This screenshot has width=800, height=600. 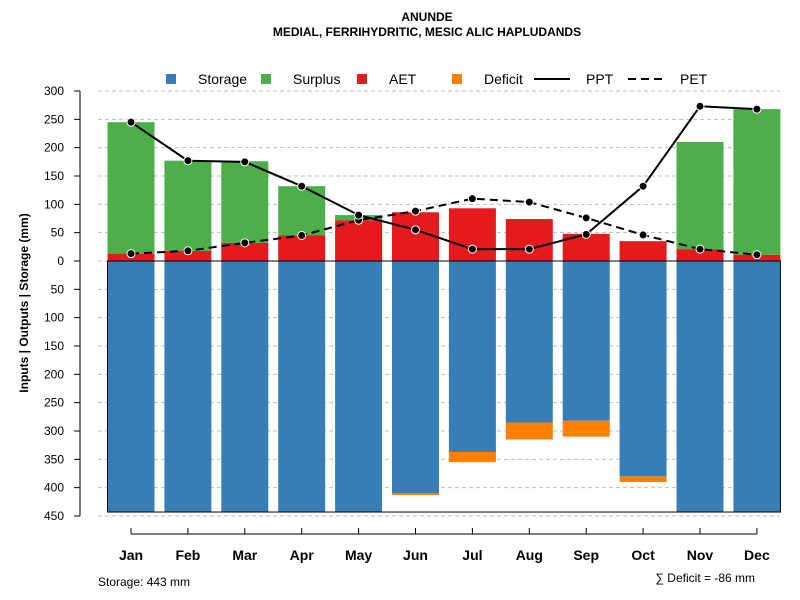 I want to click on legend-label-aet: AET, so click(x=403, y=79).